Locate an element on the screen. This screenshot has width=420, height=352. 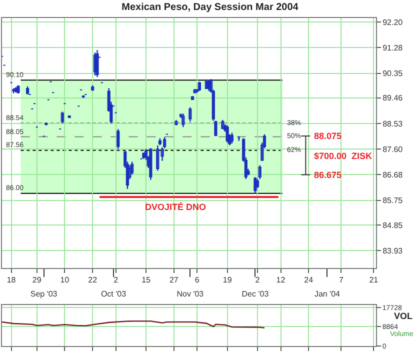
x2-tick-label: Oct '03 is located at coordinates (113, 294).